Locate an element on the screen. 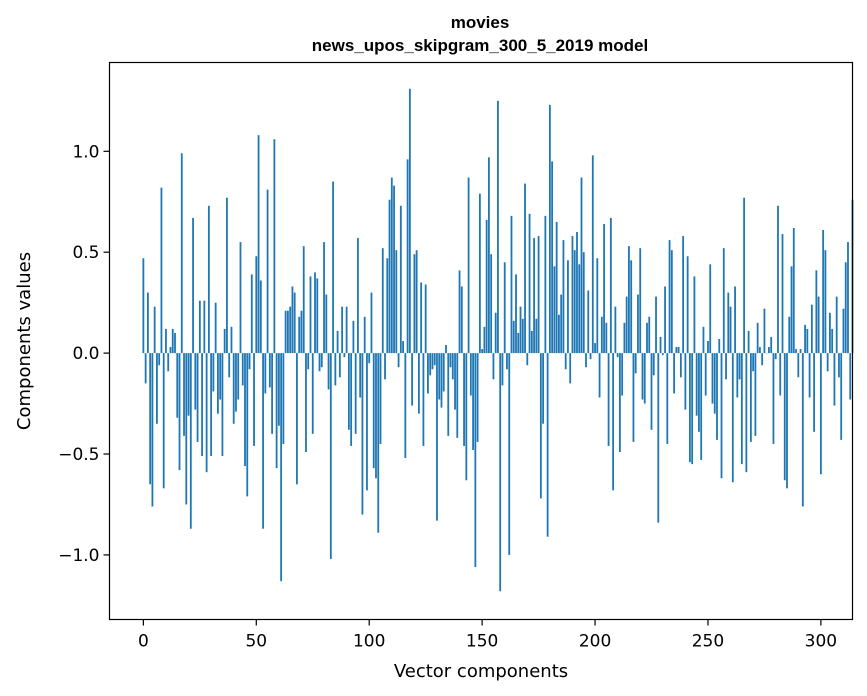 The width and height of the screenshot is (867, 696). x-tick-label-6: 300 is located at coordinates (821, 642).